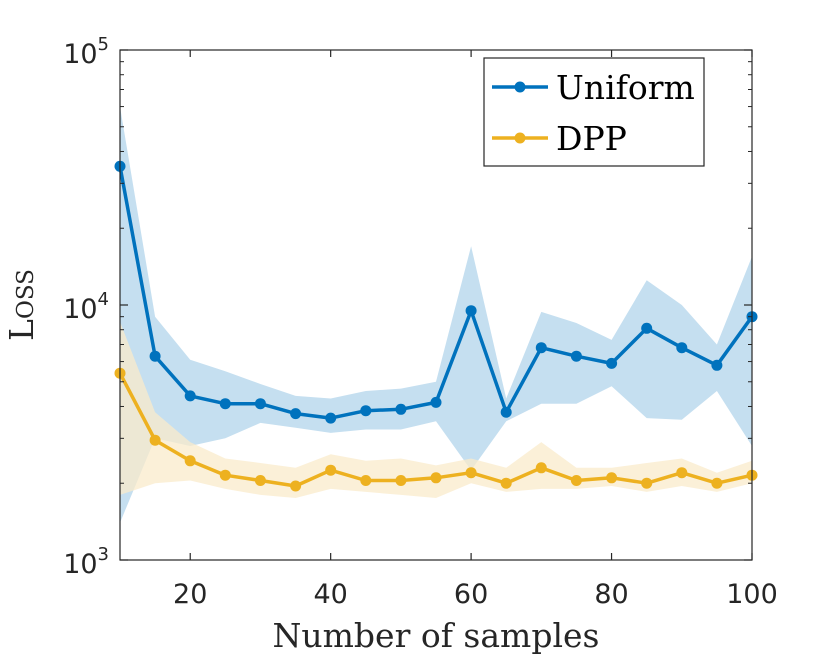  Describe the element at coordinates (611, 594) in the screenshot. I see `x-tick-label: 80` at that location.